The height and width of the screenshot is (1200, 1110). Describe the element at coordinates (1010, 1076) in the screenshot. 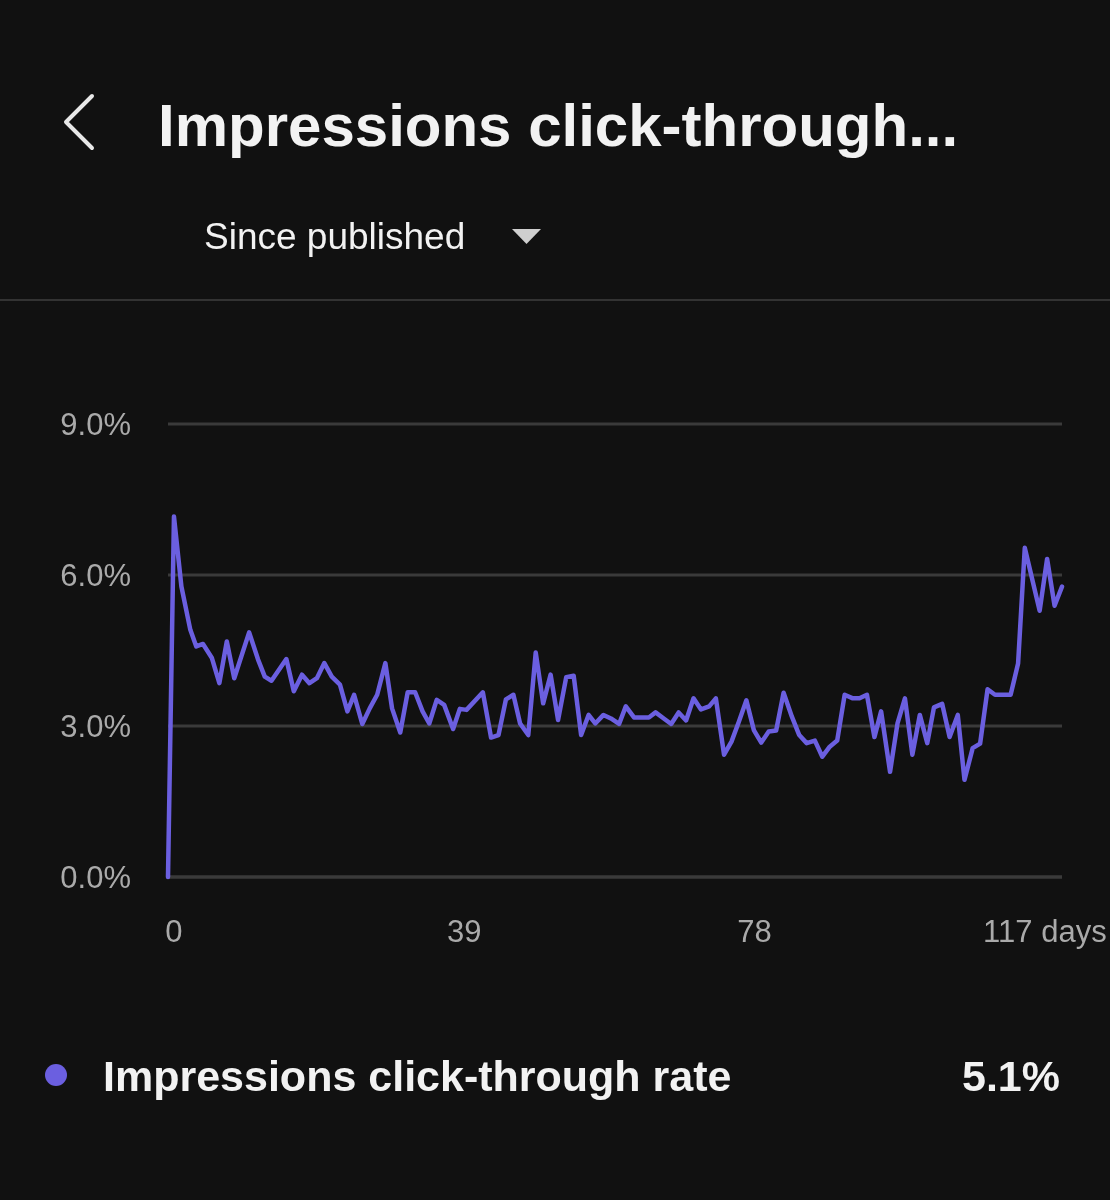

I see `text: 5.1%` at that location.